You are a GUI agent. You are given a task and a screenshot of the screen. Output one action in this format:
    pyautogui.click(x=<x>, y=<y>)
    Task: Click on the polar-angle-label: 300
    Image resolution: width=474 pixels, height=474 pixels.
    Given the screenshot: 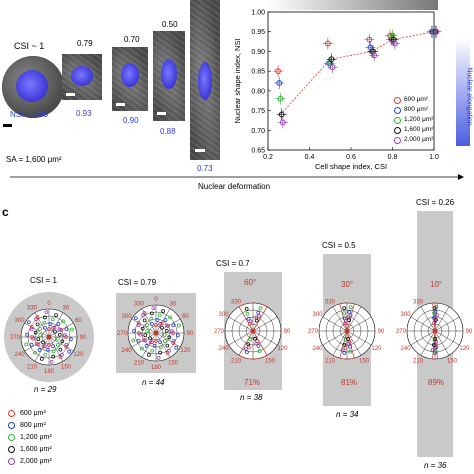 What is the action you would take?
    pyautogui.click(x=20, y=321)
    